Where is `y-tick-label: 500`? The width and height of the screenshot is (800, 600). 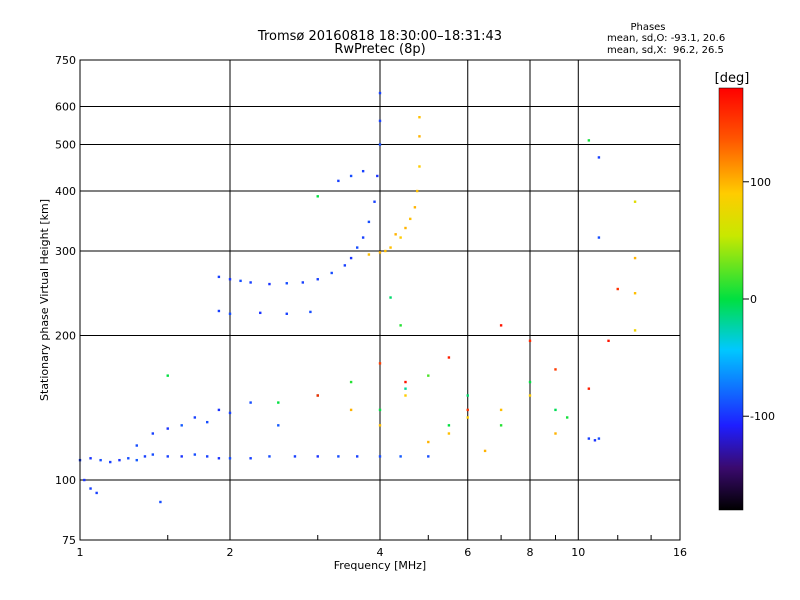 y-tick-label: 500 is located at coordinates (65, 145).